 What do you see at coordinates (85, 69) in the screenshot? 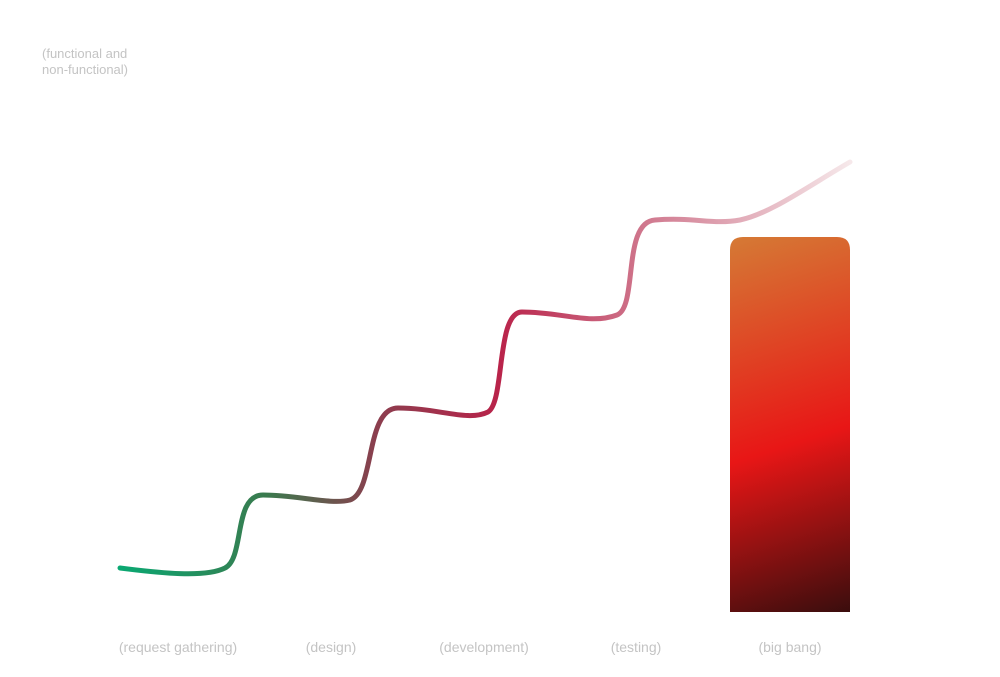
I see `y-axis-note-line-2: non-functional)` at bounding box center [85, 69].